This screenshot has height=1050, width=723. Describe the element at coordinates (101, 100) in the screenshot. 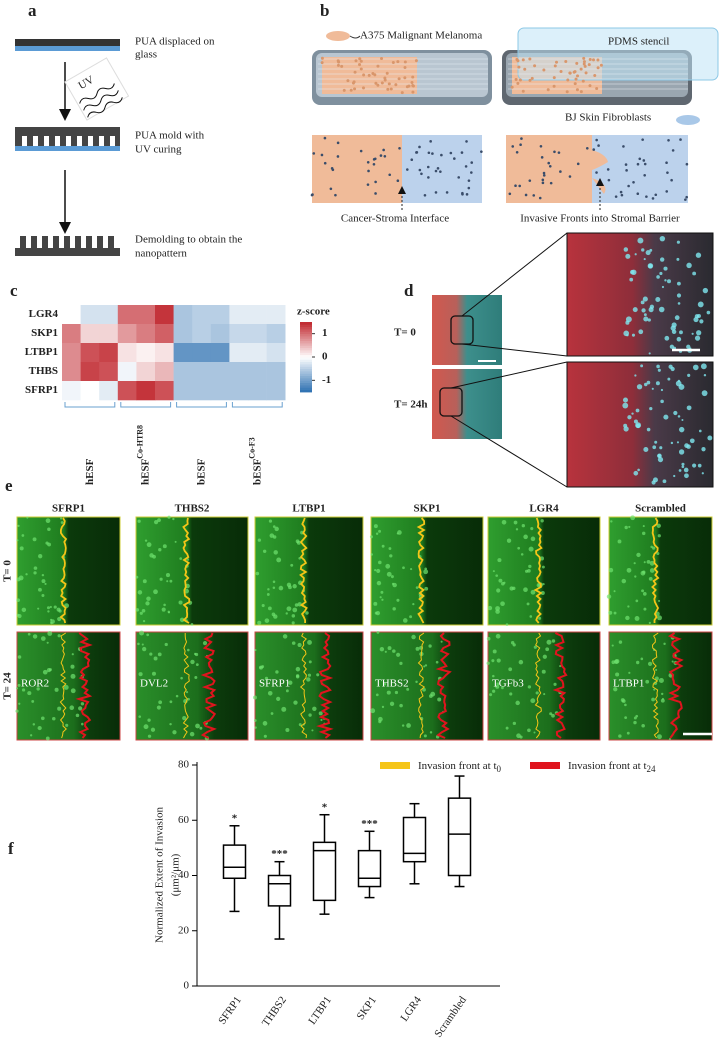

I see `uv-waves` at that location.